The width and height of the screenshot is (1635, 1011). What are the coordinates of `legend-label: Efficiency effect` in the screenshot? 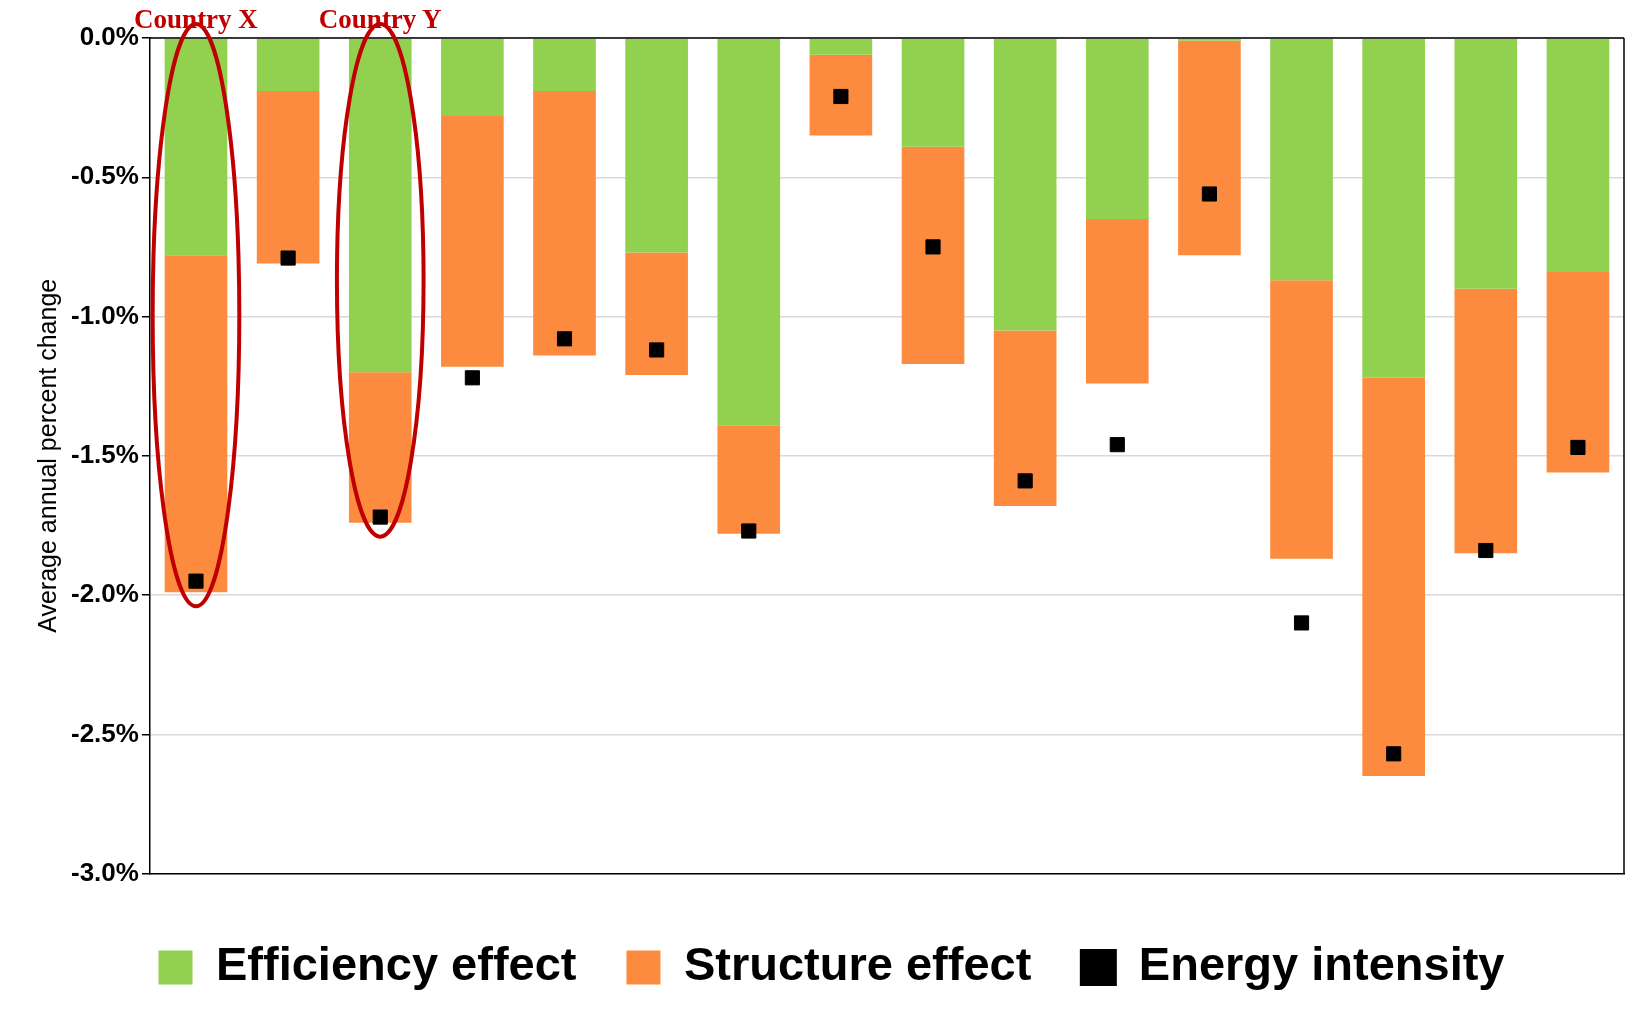 It's located at (396, 964).